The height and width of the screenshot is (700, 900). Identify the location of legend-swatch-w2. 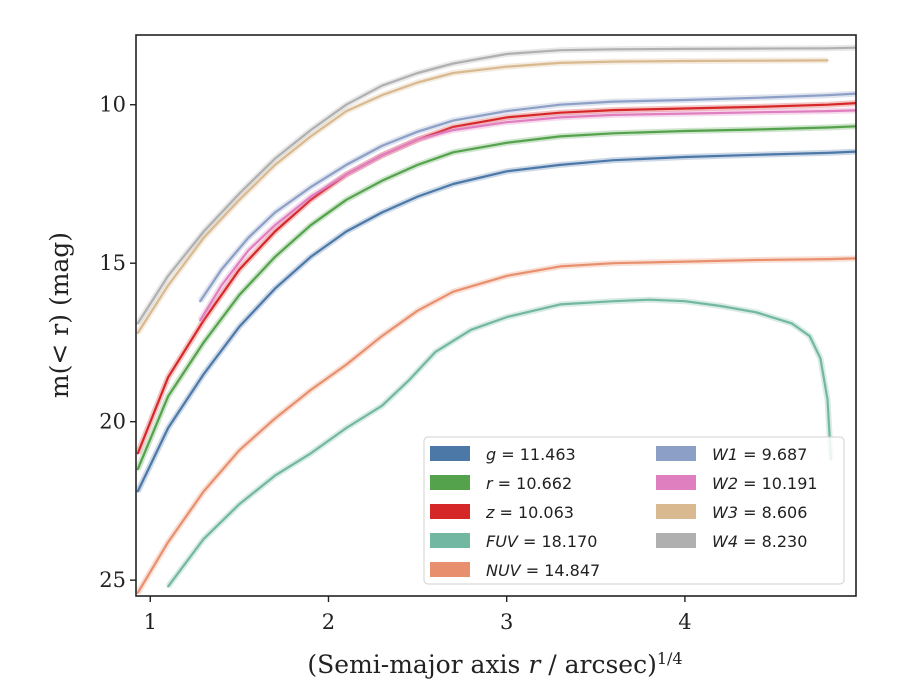
(676, 482).